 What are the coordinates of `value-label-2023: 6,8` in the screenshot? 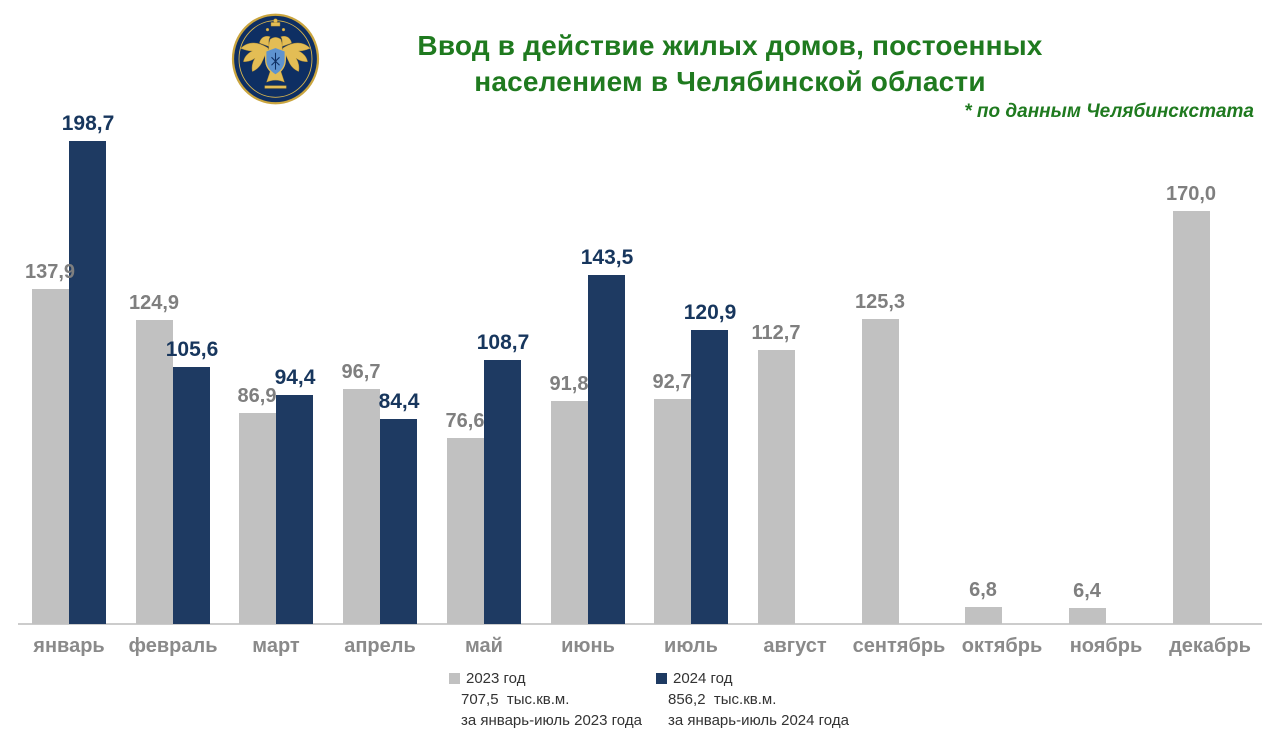 It's located at (983, 590).